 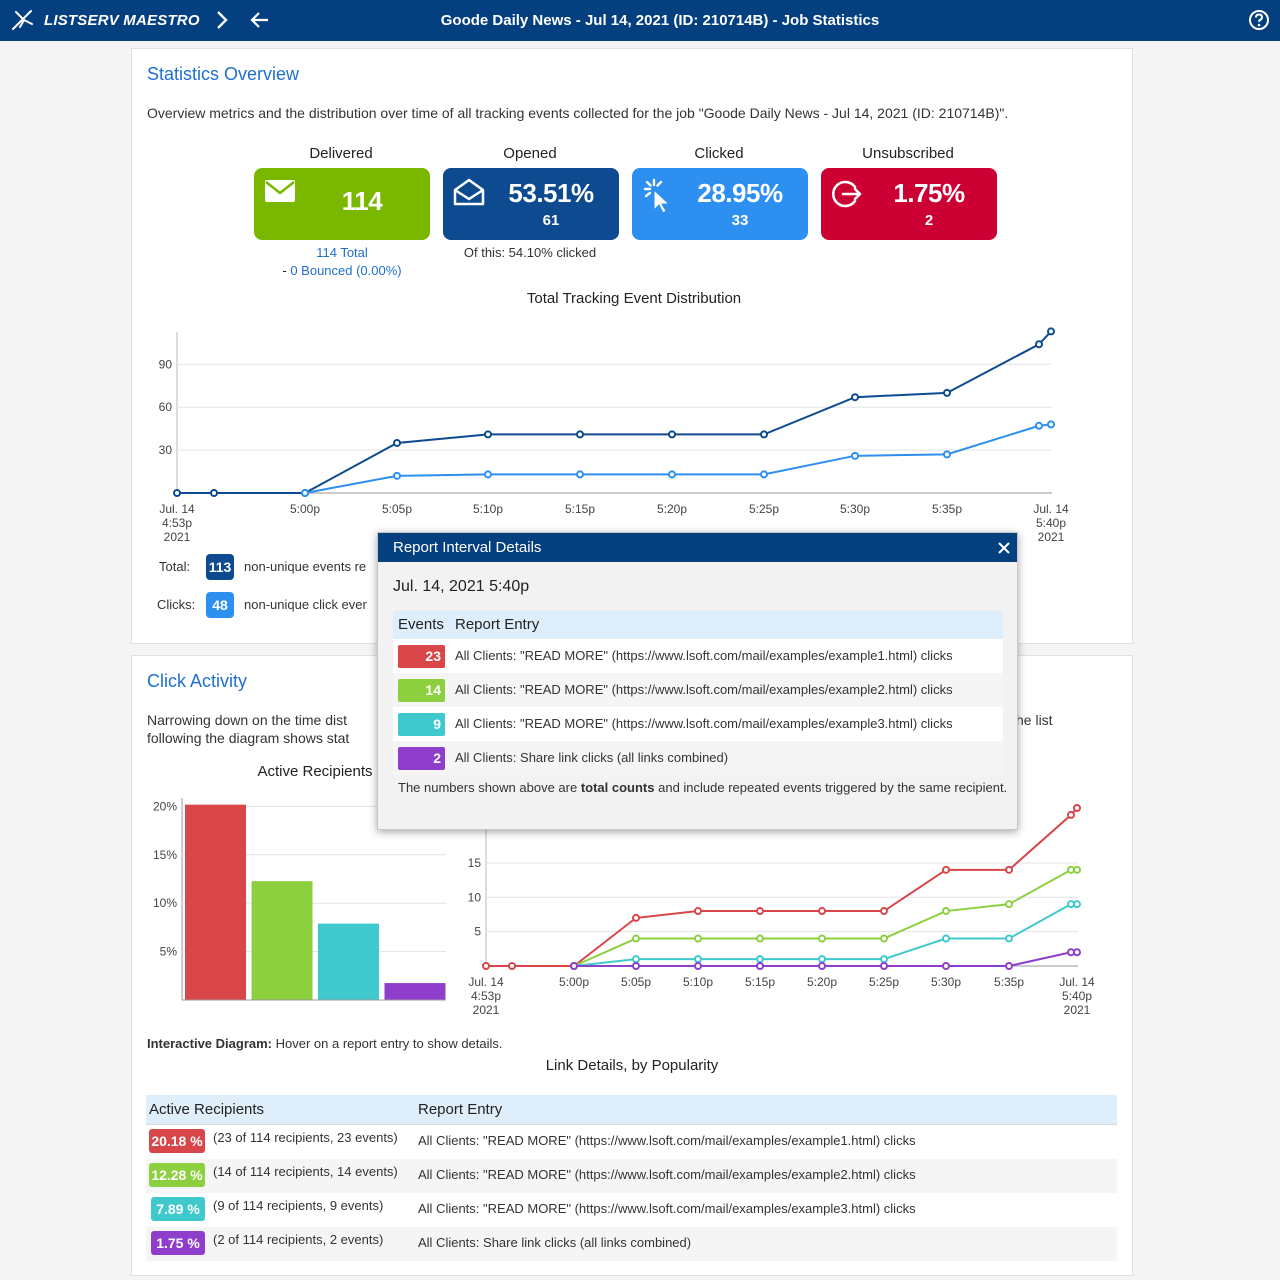 What do you see at coordinates (530, 252) in the screenshot?
I see `opened-note: Of this: 54.10% clicked` at bounding box center [530, 252].